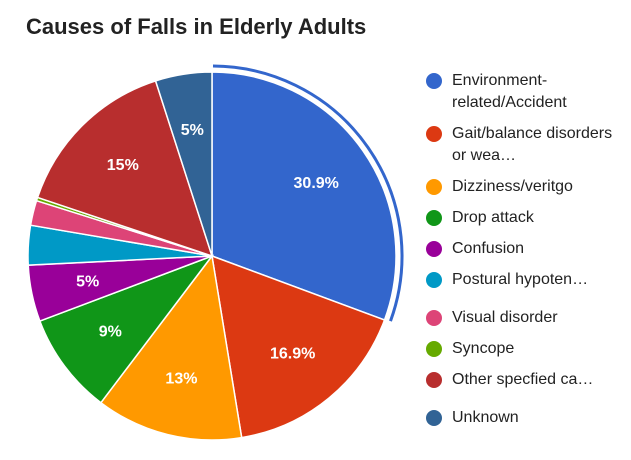  I want to click on legend-label: Unknown, so click(485, 417).